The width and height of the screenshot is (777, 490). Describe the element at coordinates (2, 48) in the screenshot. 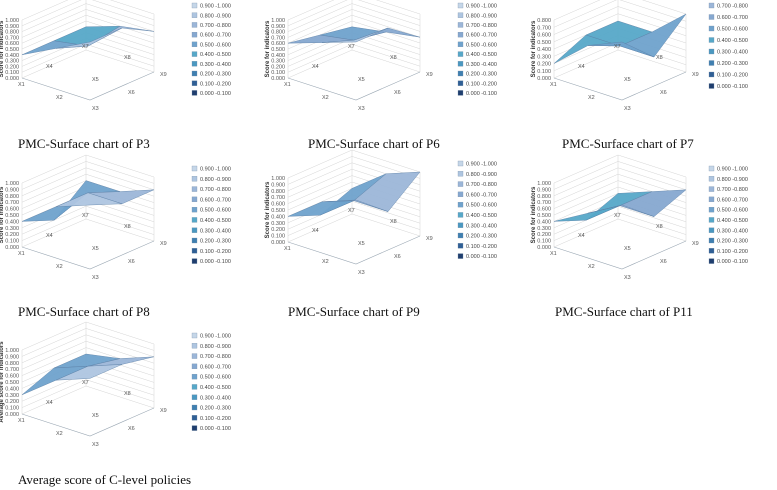

I see `y-axis-title: Score for indicators` at that location.